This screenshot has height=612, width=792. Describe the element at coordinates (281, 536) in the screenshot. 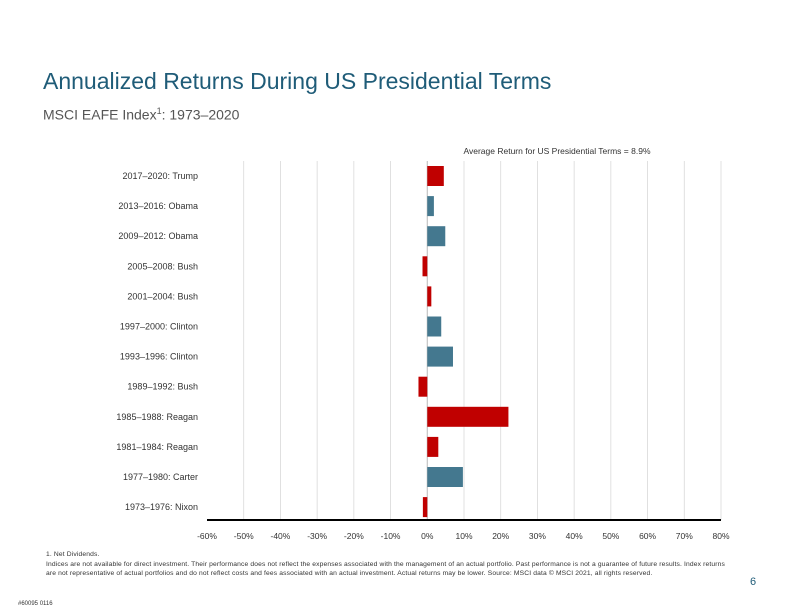

I see `x-tick-label: -40%` at that location.